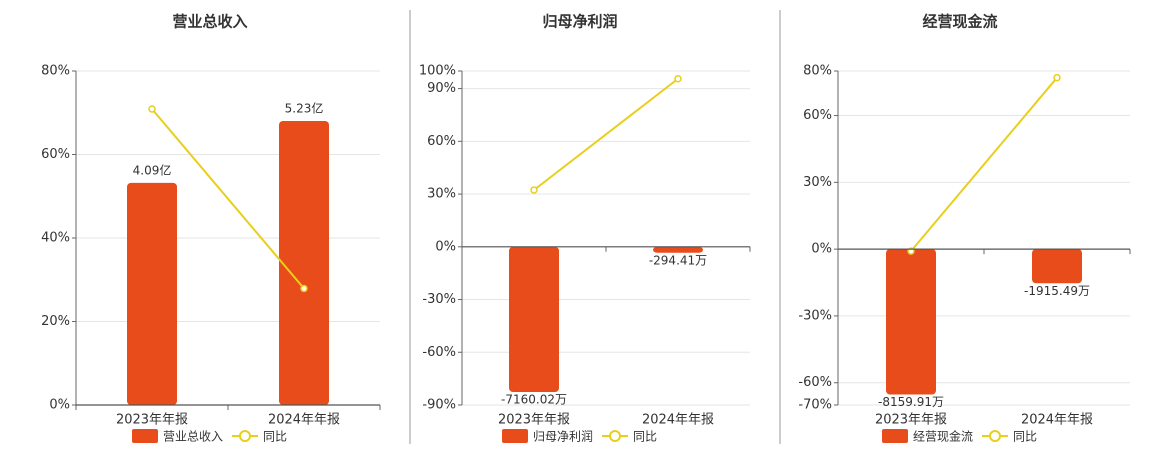 Image resolution: width=1160 pixels, height=450 pixels. What do you see at coordinates (55, 321) in the screenshot?
I see `y-tick-label: 20%` at bounding box center [55, 321].